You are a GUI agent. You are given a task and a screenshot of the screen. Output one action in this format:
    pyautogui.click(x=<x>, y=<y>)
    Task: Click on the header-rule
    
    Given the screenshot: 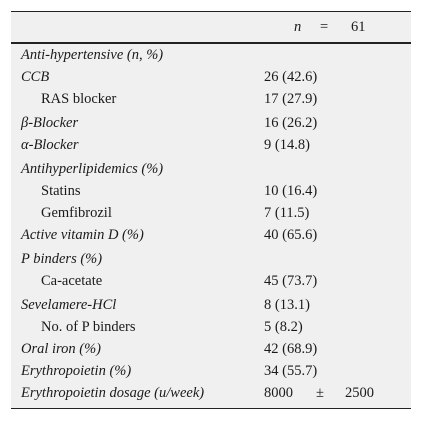 What is the action you would take?
    pyautogui.click(x=211, y=43)
    